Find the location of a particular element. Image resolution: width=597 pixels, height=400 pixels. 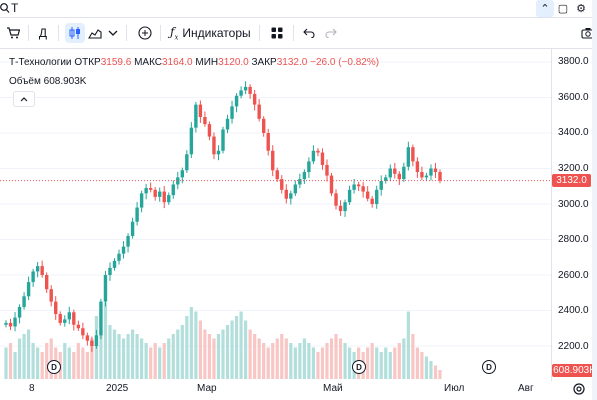

price-tick: 2200.0 is located at coordinates (573, 346).